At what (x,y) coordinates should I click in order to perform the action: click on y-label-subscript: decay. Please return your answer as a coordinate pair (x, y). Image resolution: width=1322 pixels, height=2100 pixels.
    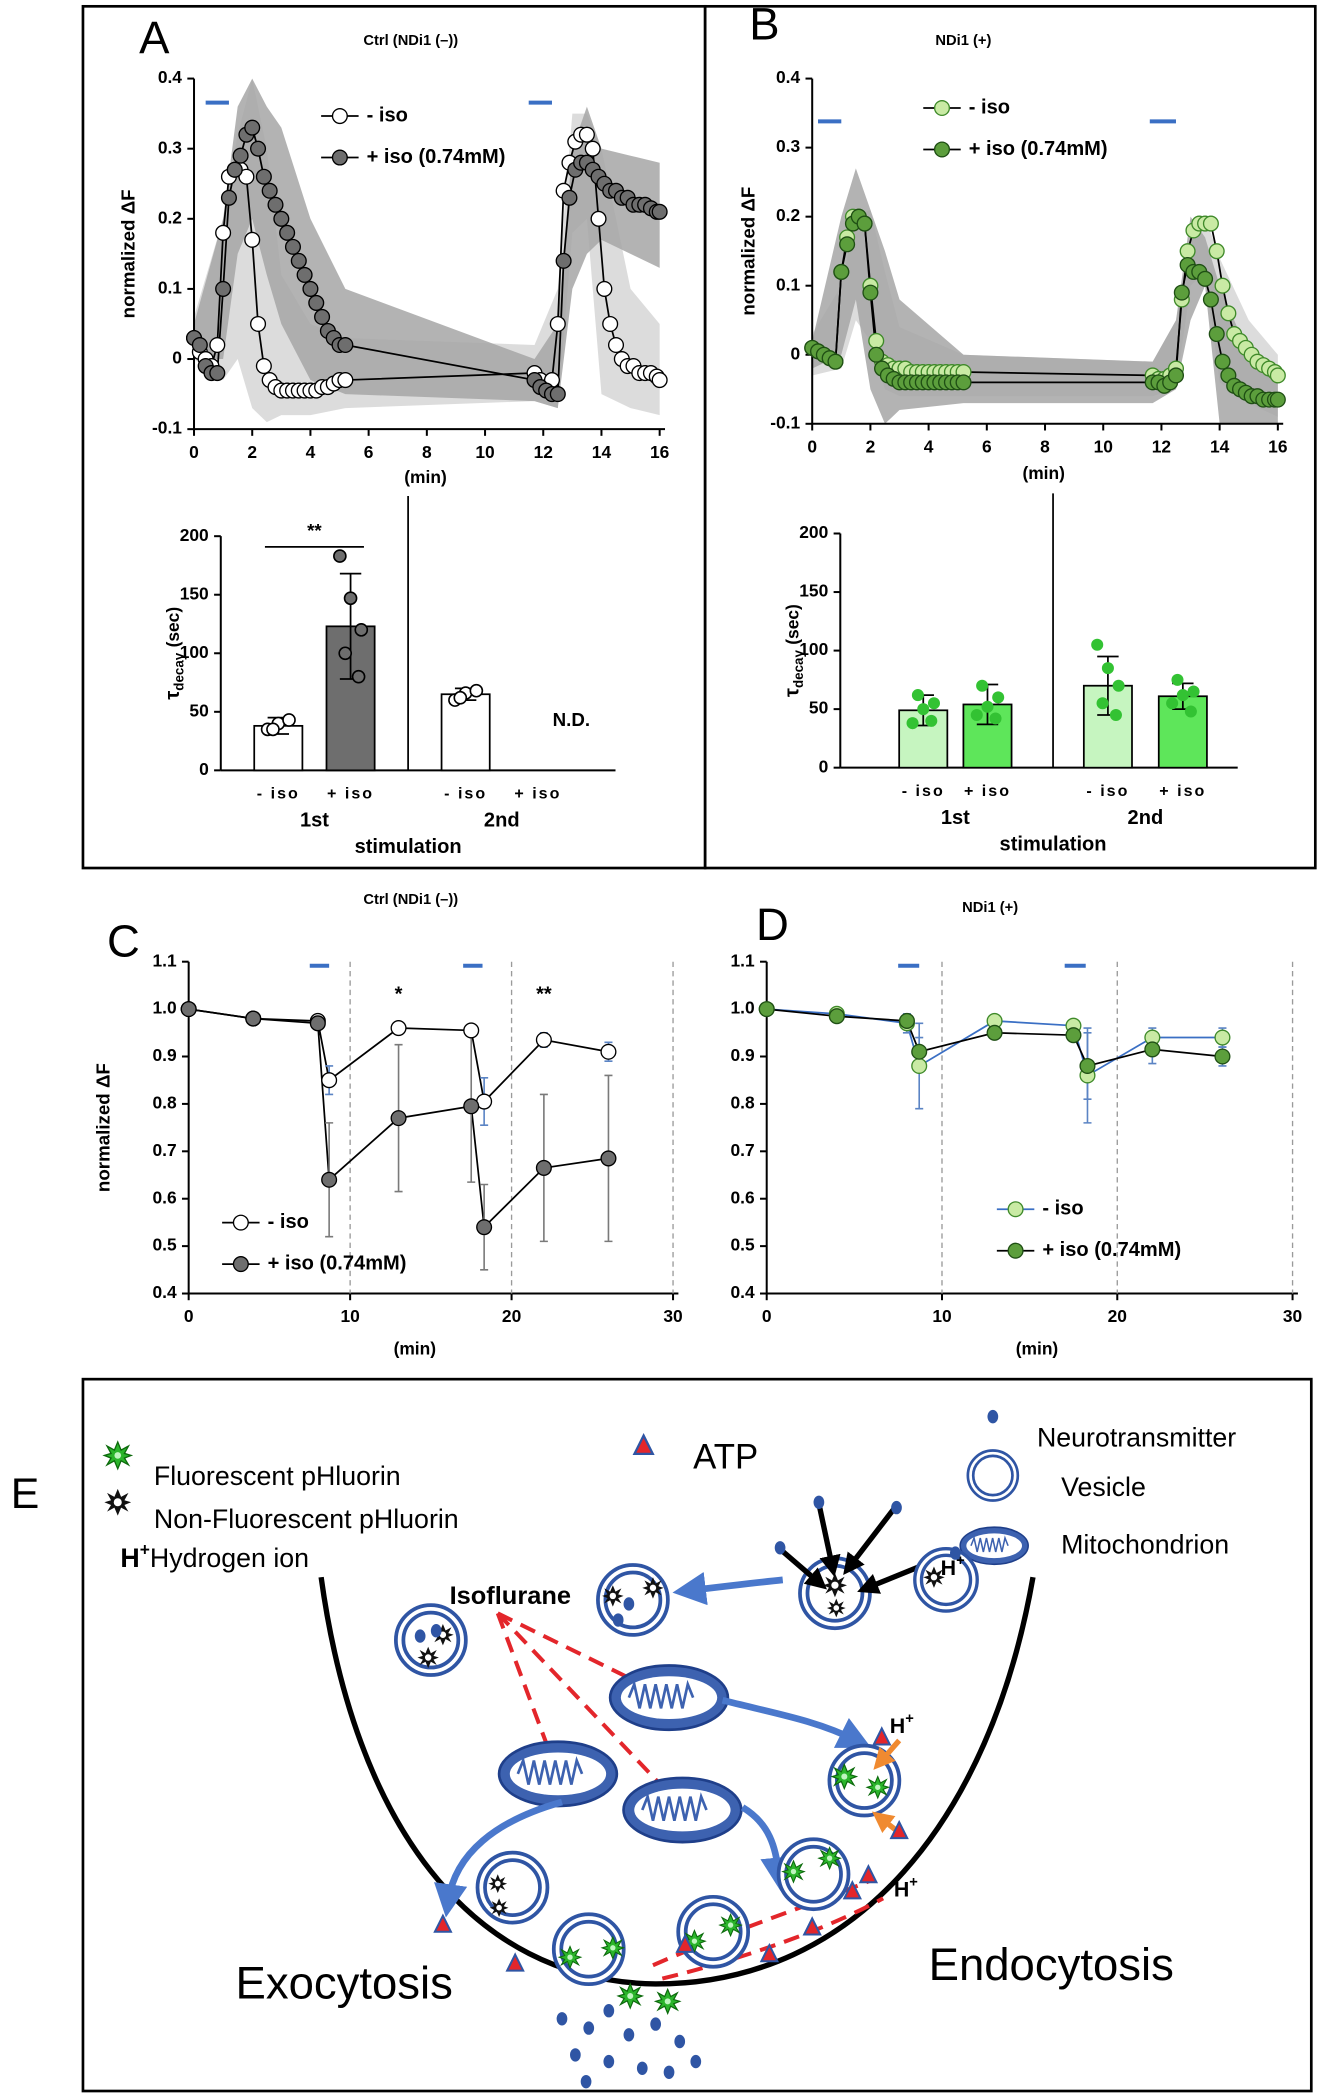
    Looking at the image, I should click on (797, 669).